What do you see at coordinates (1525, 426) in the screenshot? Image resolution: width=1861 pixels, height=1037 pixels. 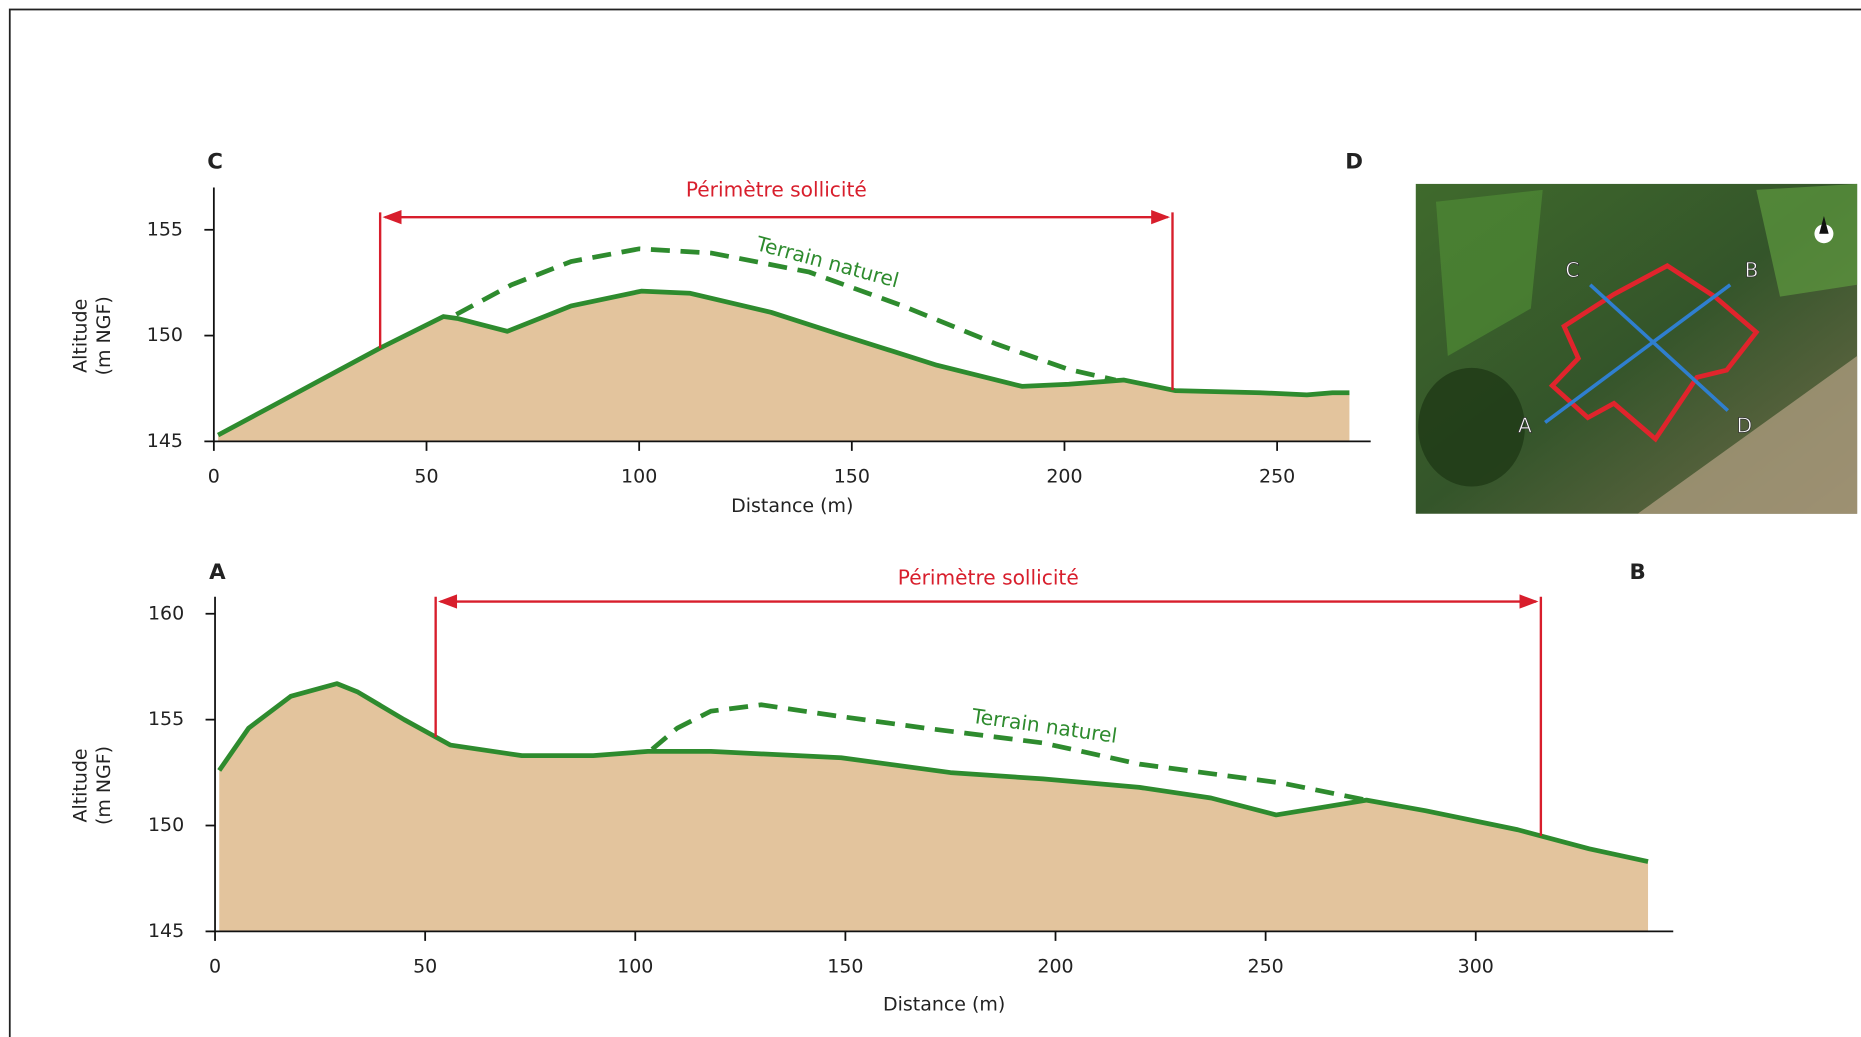 I see `map-label: A` at bounding box center [1525, 426].